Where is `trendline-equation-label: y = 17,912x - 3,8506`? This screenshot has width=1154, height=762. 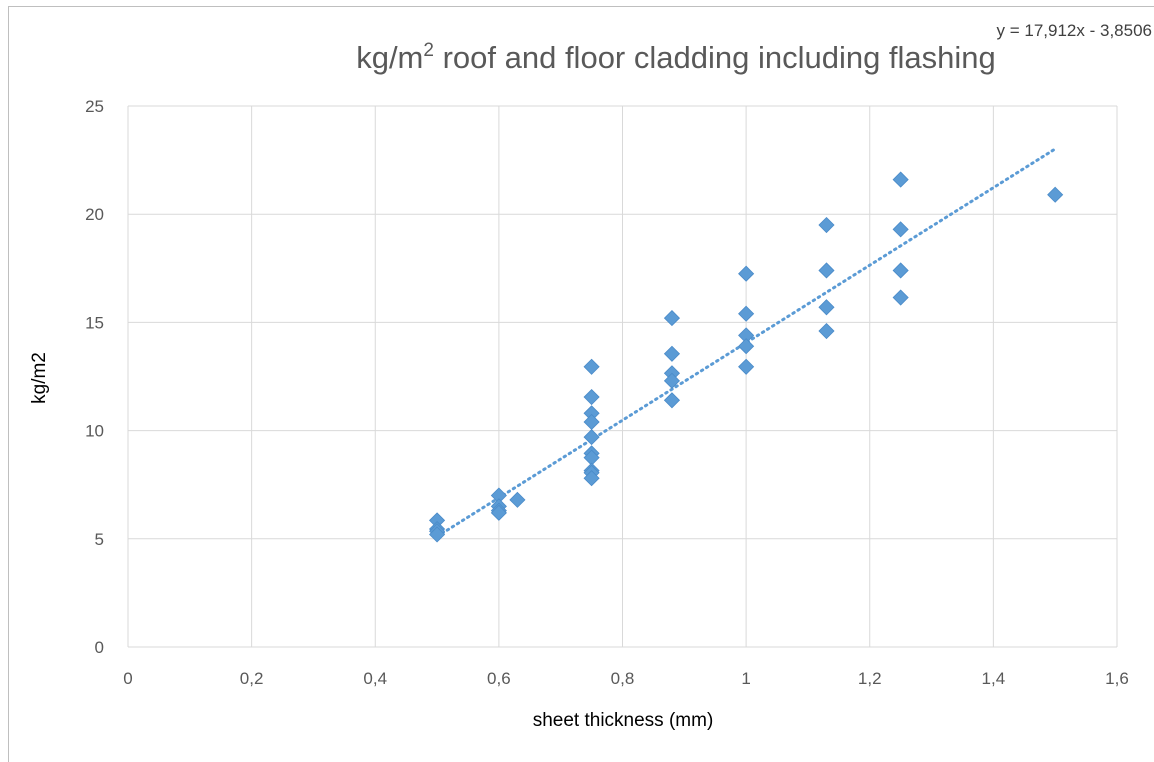 trendline-equation-label: y = 17,912x - 3,8506 is located at coordinates (1074, 30).